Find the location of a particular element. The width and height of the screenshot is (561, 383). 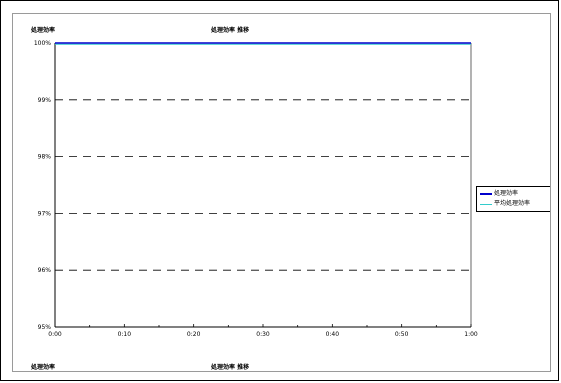

y-tick-label: 95% is located at coordinates (45, 327).